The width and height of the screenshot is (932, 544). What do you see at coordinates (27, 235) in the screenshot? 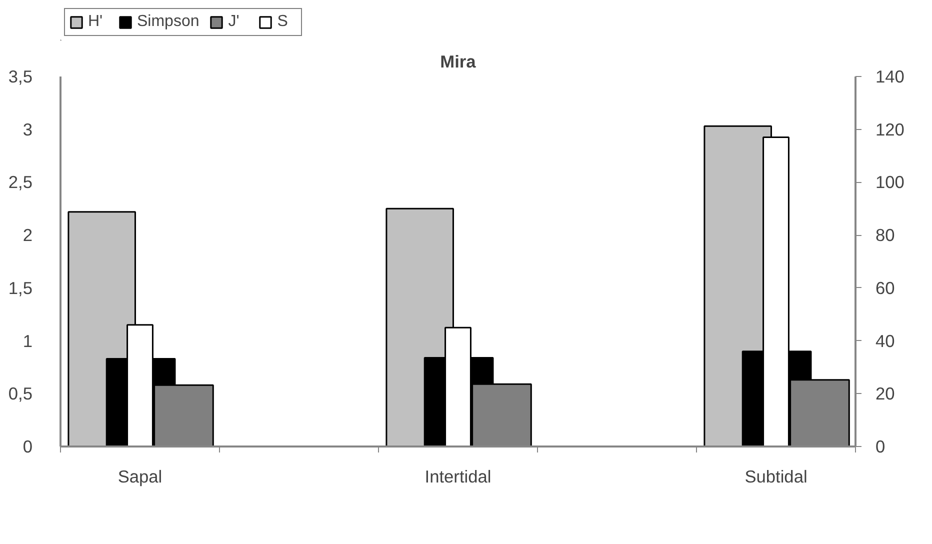
I see `y-tick-label: 2` at bounding box center [27, 235].